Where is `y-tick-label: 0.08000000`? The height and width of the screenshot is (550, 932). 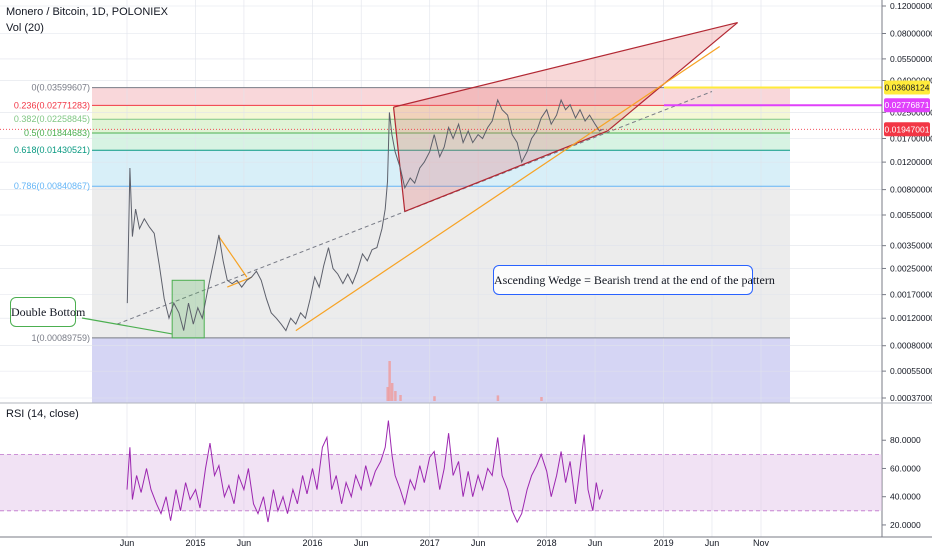 y-tick-label: 0.08000000 is located at coordinates (911, 33).